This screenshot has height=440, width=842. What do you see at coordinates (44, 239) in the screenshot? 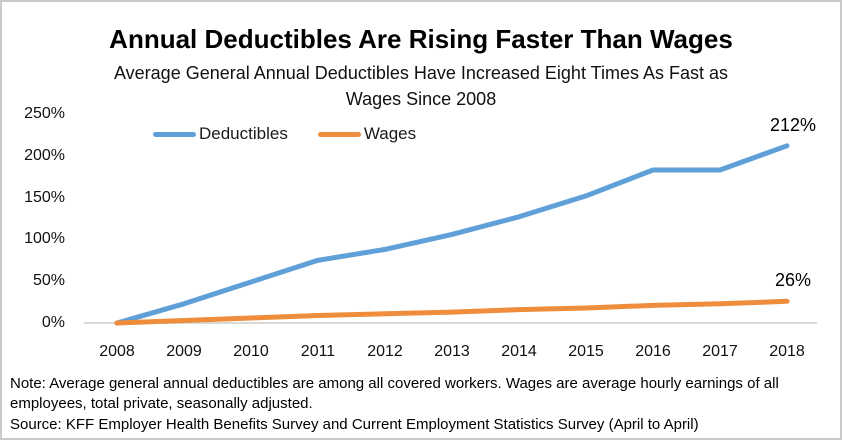
I see `y-tick-label: 100%` at bounding box center [44, 239].